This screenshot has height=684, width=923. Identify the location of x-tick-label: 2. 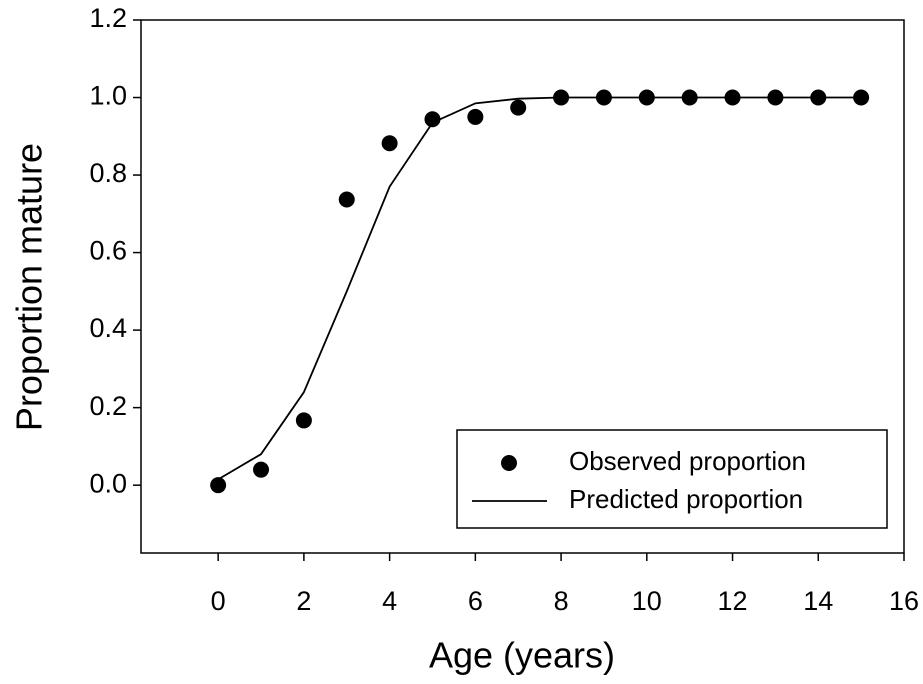
(303, 601).